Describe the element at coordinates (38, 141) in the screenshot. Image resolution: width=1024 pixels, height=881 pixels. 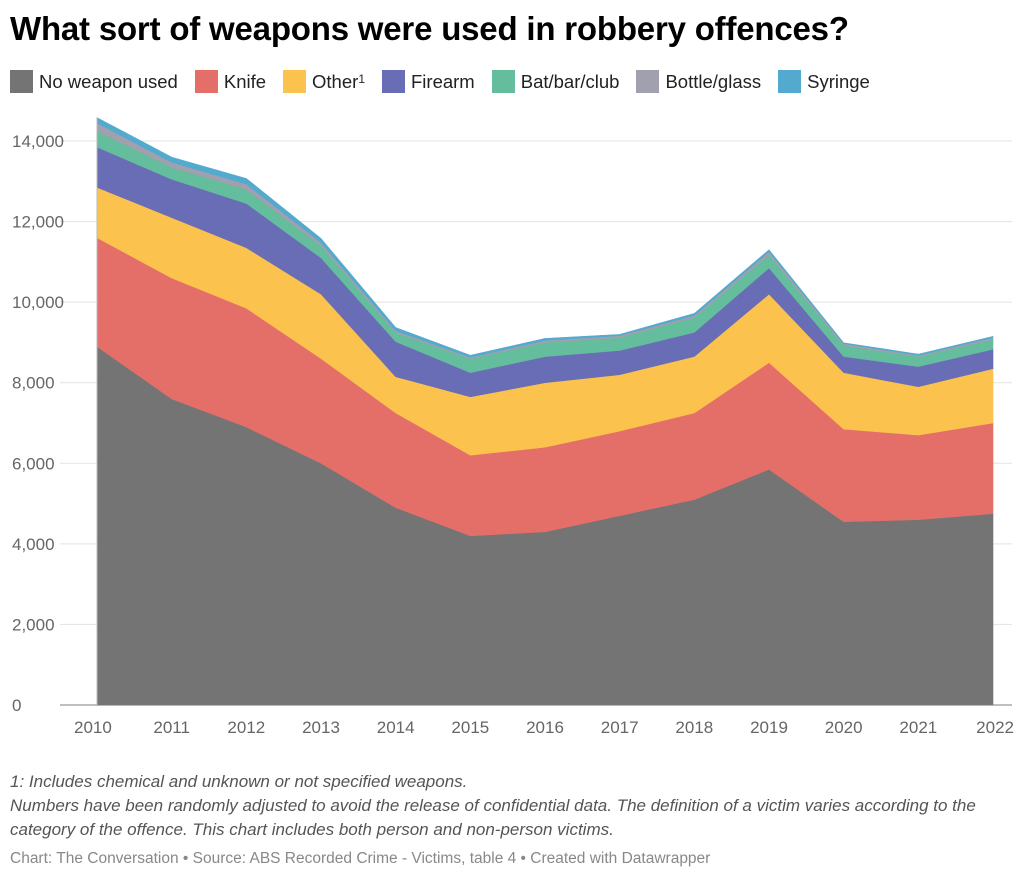
I see `y-tick-label: 14,000` at that location.